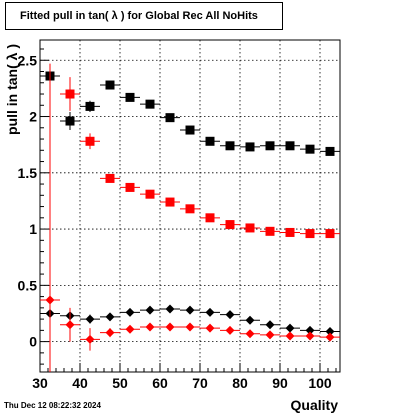 The image size is (400, 414). Describe the element at coordinates (33, 117) in the screenshot. I see `y-tick-label: 2` at that location.